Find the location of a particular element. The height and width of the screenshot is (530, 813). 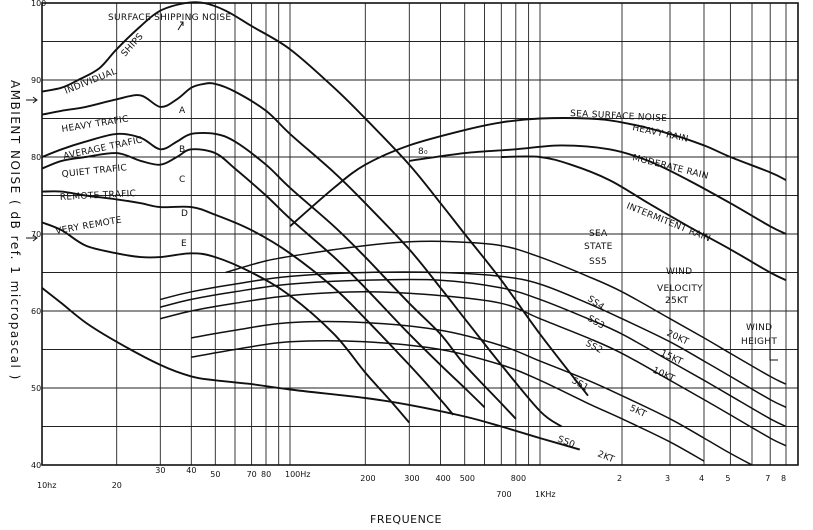

surface-shipping-arrow is located at coordinates (180, 26).